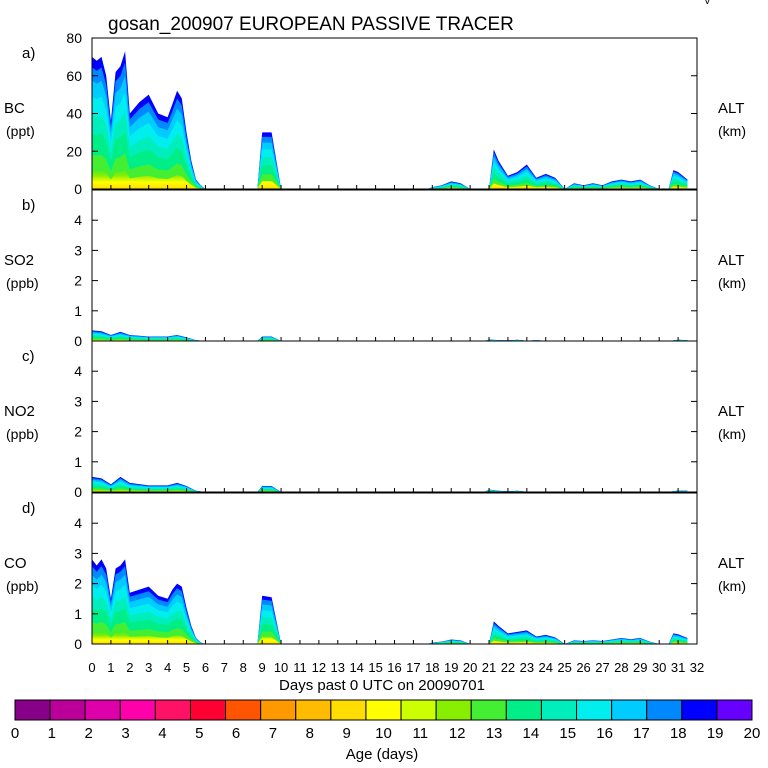 This screenshot has width=768, height=768. I want to click on y-tick-label: 60, so click(74, 76).